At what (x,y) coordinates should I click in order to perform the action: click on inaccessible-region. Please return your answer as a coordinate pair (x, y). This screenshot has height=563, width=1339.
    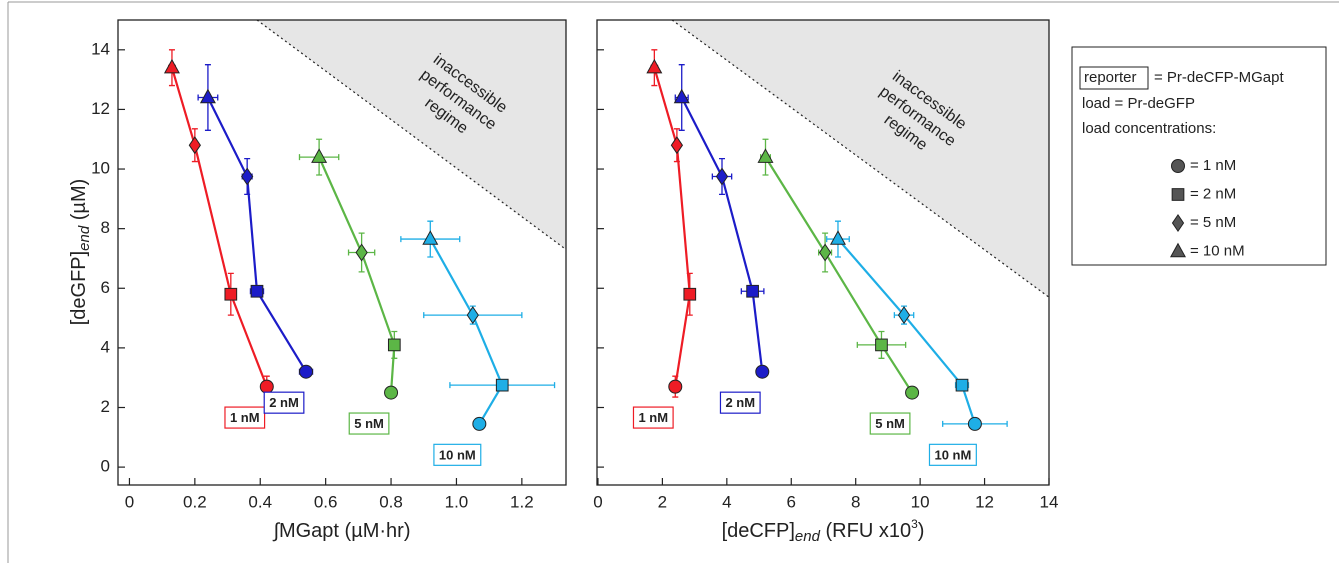
    Looking at the image, I should click on (411, 135).